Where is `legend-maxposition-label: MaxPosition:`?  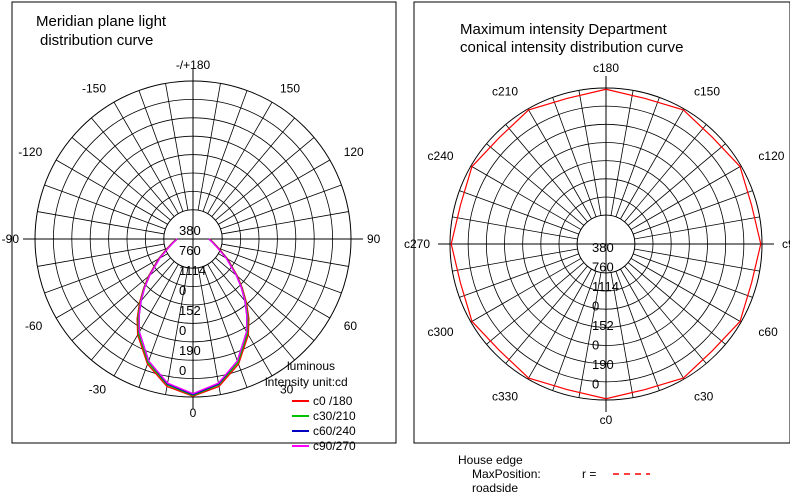 legend-maxposition-label: MaxPosition: is located at coordinates (506, 474).